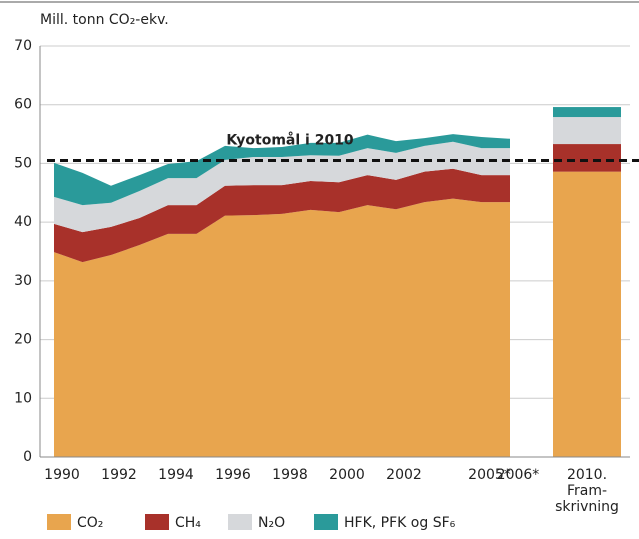 The image size is (639, 539). I want to click on x-tick-label: 1990, so click(62, 475).